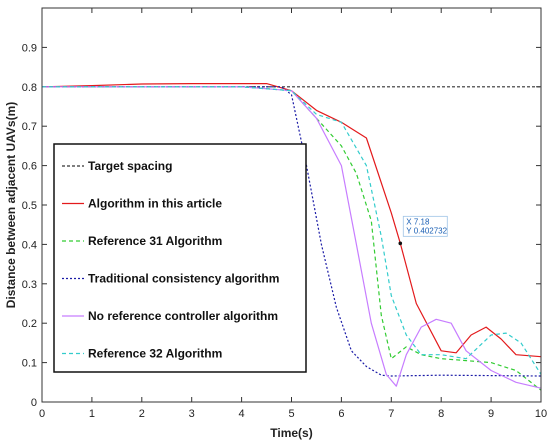  I want to click on x-tick-label: 0, so click(42, 414).